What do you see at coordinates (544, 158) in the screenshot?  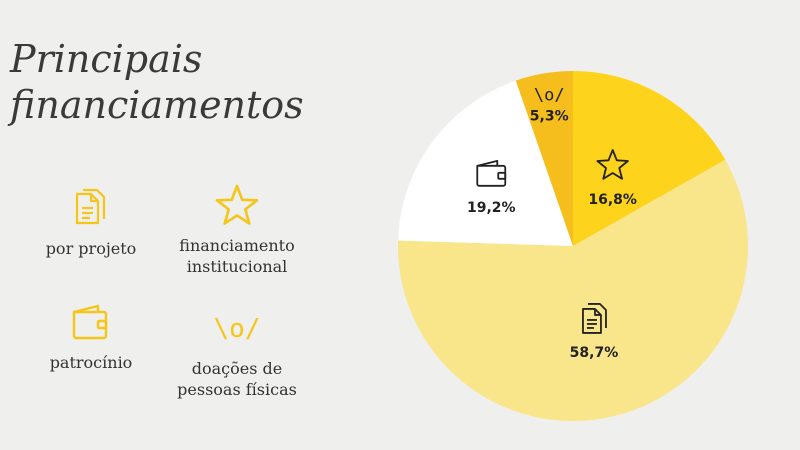 I see `pie-slice-doações-de-pessoas-físicas` at bounding box center [544, 158].